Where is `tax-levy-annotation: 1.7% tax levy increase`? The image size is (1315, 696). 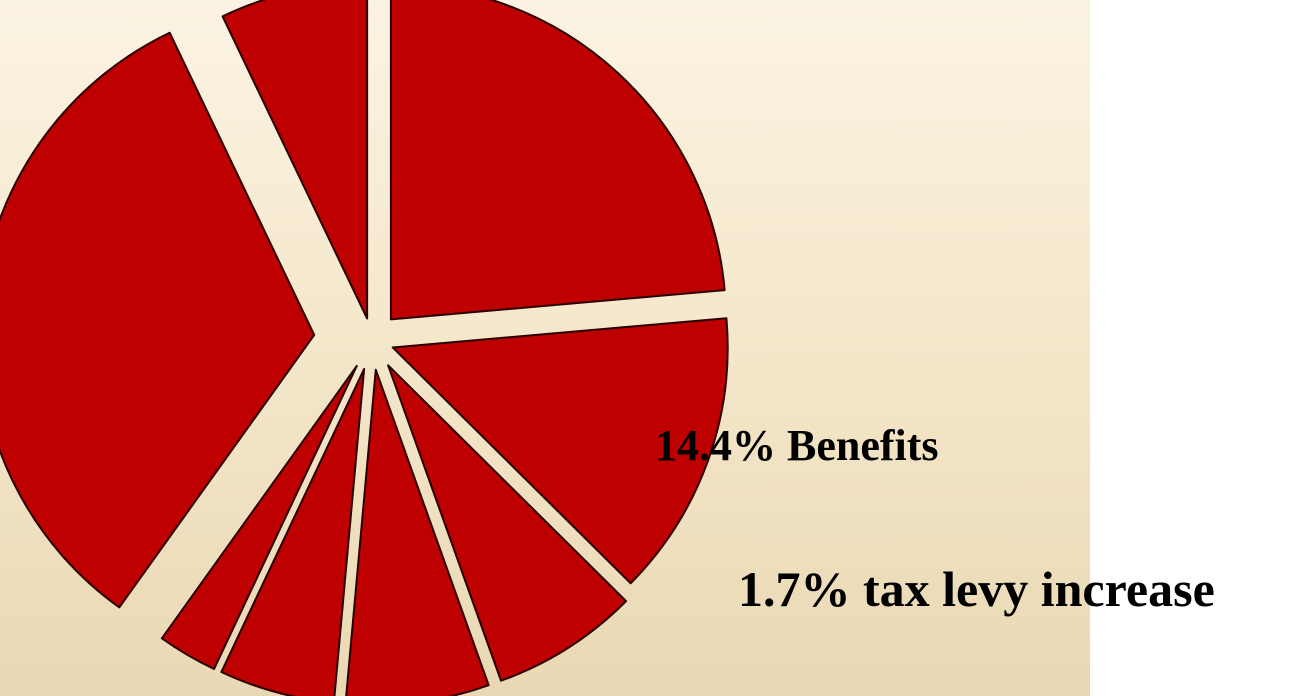
tax-levy-annotation: 1.7% tax levy increase is located at coordinates (976, 589).